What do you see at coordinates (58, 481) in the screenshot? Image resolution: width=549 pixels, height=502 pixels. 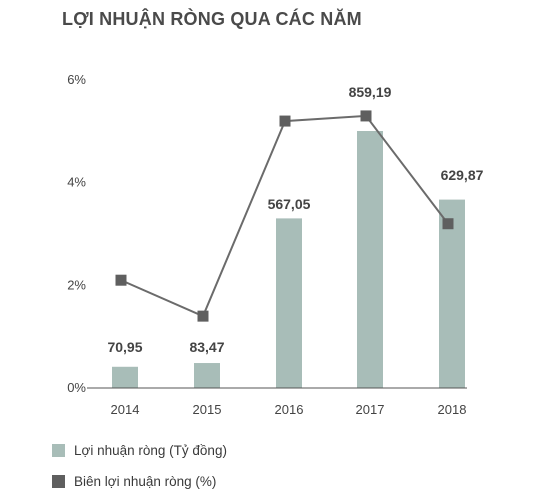 I see `legend-swatch-margin` at bounding box center [58, 481].